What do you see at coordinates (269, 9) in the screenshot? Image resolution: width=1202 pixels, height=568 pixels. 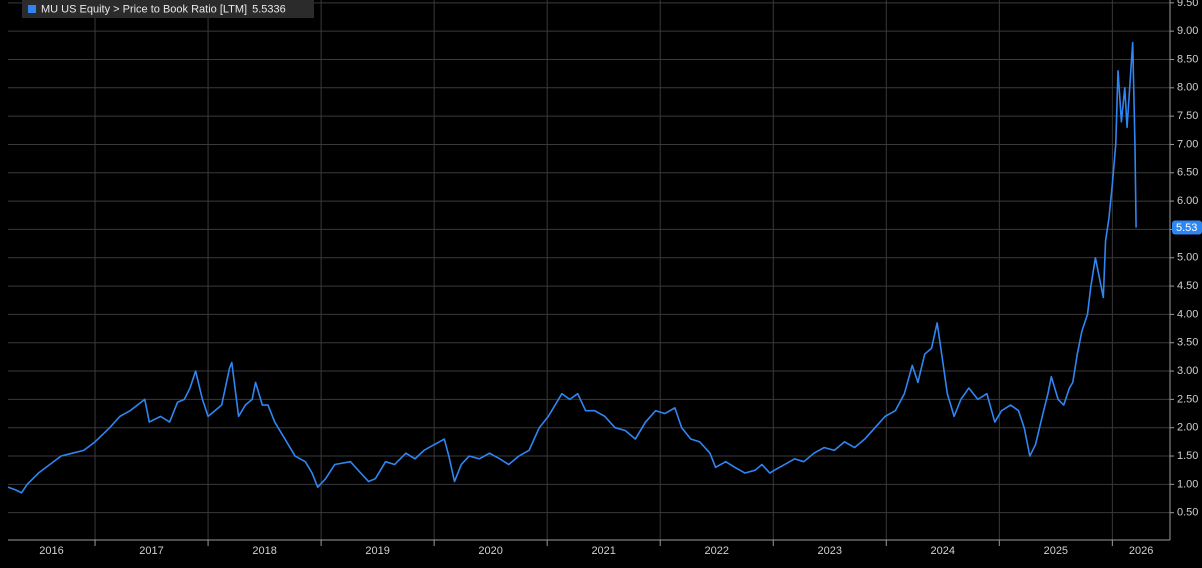 I see `legend-value: 5.5336` at bounding box center [269, 9].